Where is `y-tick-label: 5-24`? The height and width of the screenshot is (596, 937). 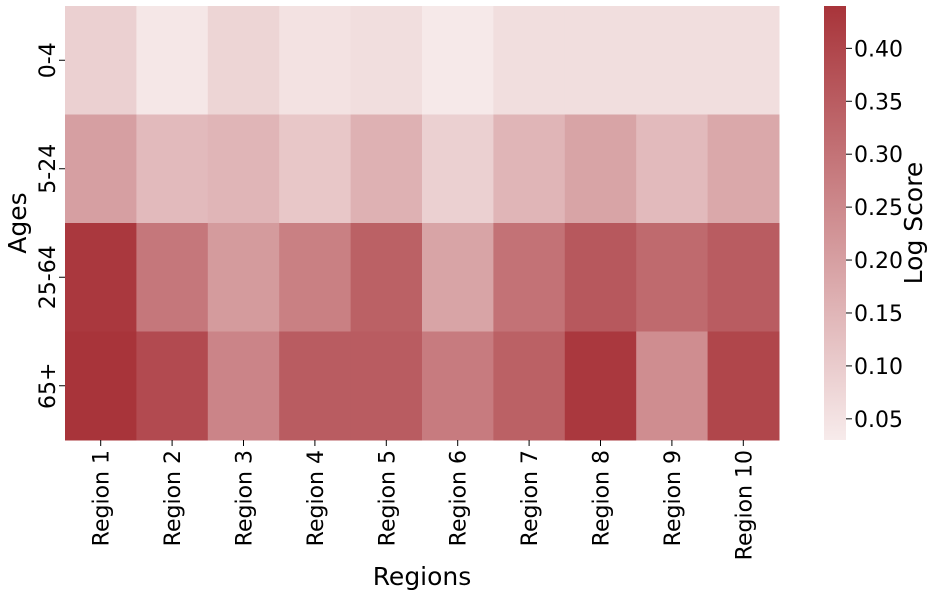 y-tick-label: 5-24 is located at coordinates (48, 169).